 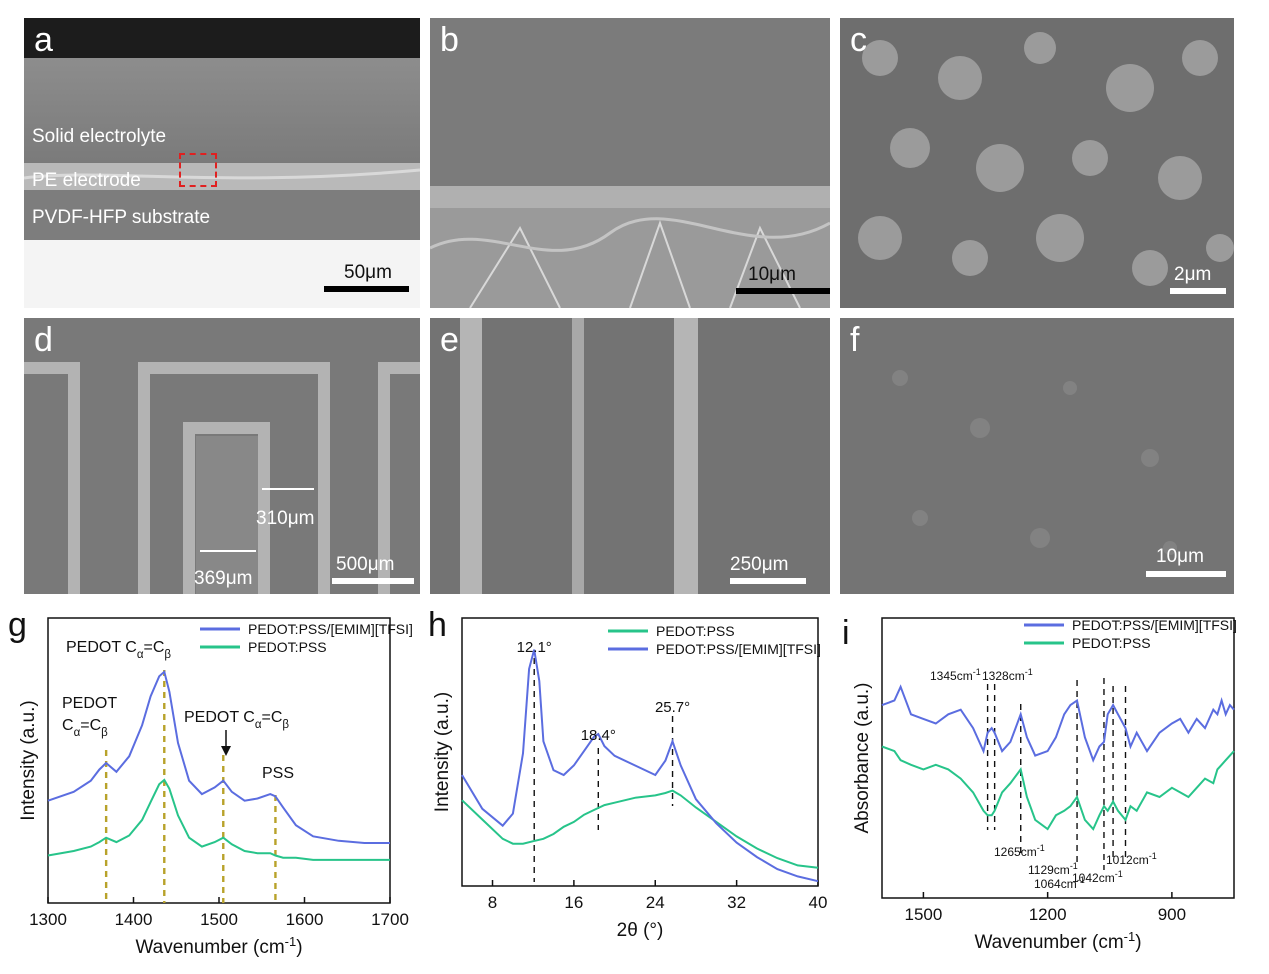 What do you see at coordinates (198, 170) in the screenshot?
I see `zoom-region-box` at bounding box center [198, 170].